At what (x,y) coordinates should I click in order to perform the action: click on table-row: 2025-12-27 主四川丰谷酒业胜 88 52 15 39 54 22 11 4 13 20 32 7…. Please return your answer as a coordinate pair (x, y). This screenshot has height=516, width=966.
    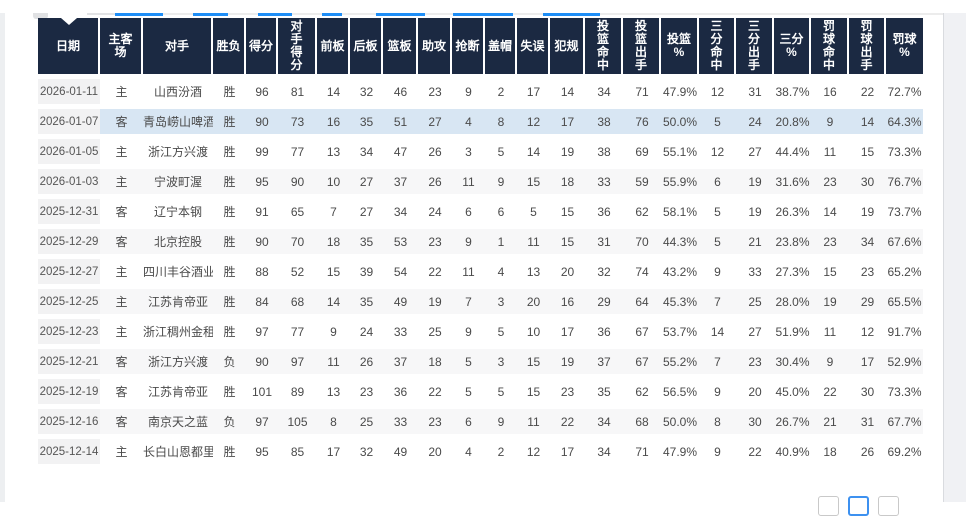
    Looking at the image, I should click on (480, 271).